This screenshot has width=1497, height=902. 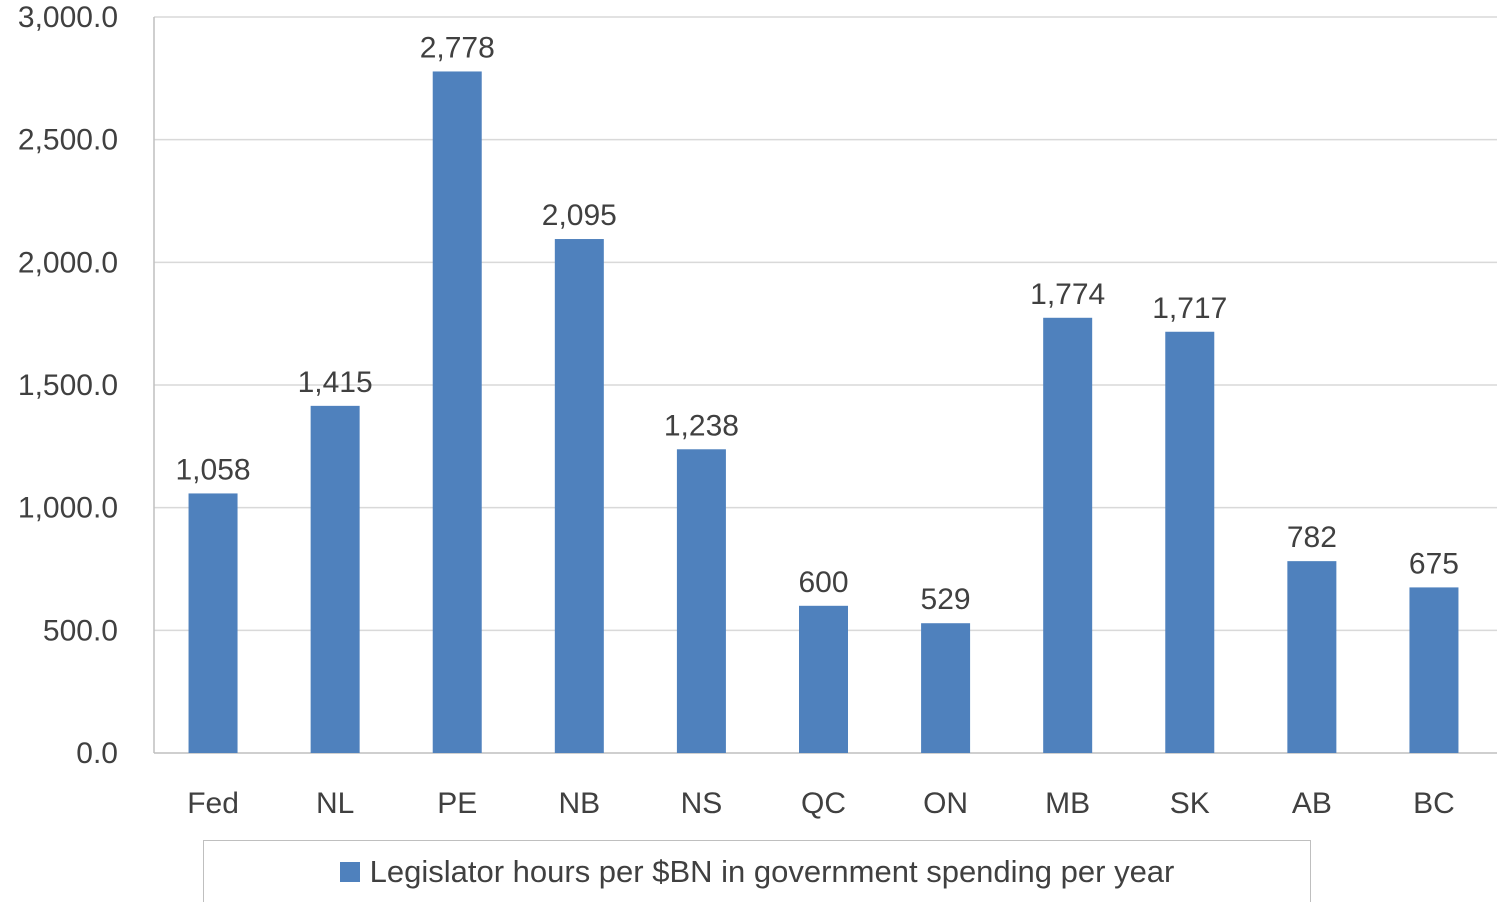 I want to click on y-tick-label: 2,500.0, so click(x=68, y=140).